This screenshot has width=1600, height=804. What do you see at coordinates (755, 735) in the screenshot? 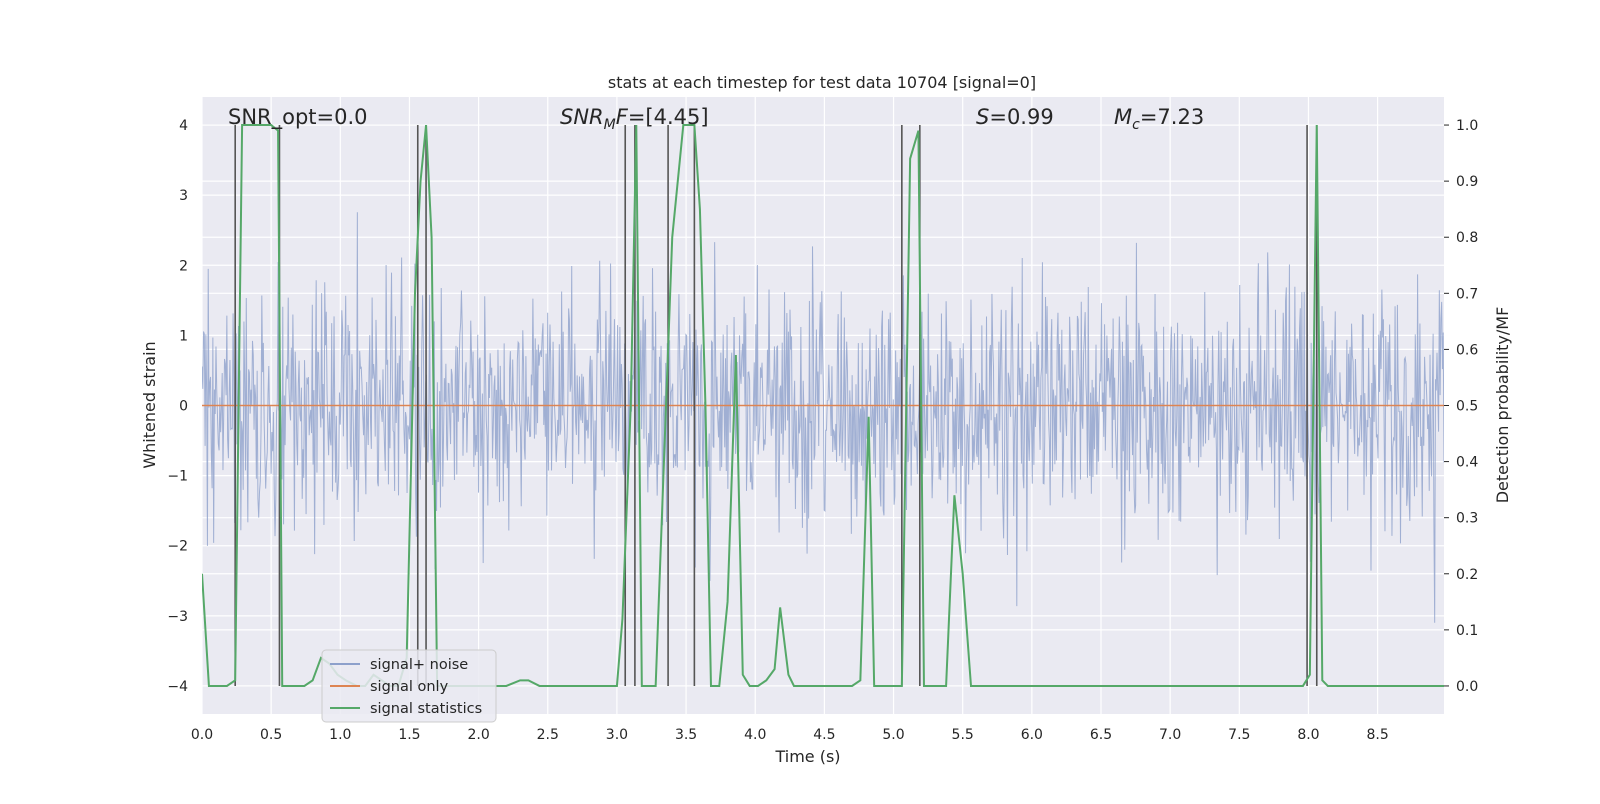
I see `x-tick-label: 4.0` at bounding box center [755, 735].